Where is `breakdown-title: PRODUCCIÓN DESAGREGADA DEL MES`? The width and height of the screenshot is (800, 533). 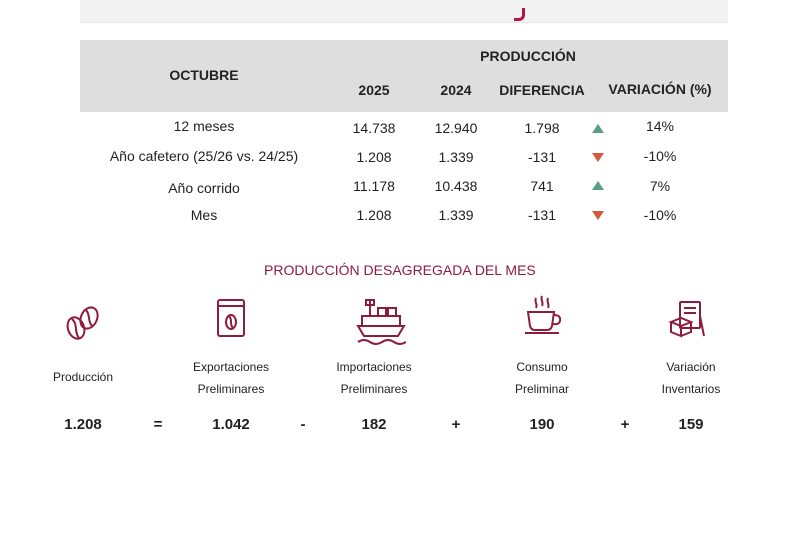
breakdown-title: PRODUCCIÓN DESAGREGADA DEL MES is located at coordinates (400, 270).